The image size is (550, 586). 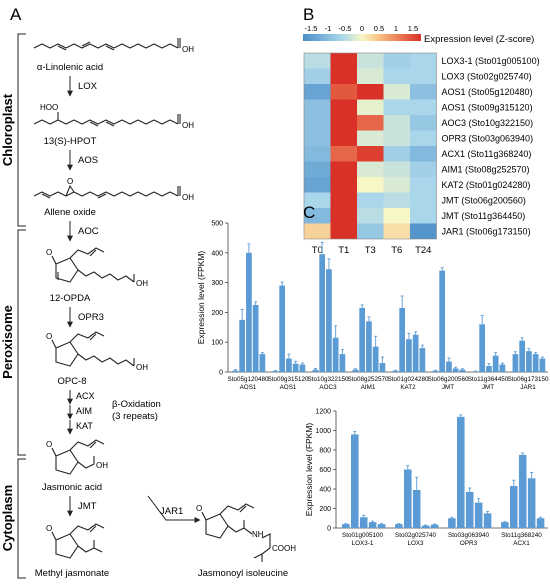 What do you see at coordinates (85, 396) in the screenshot?
I see `enzyme-acx: ACX` at bounding box center [85, 396].